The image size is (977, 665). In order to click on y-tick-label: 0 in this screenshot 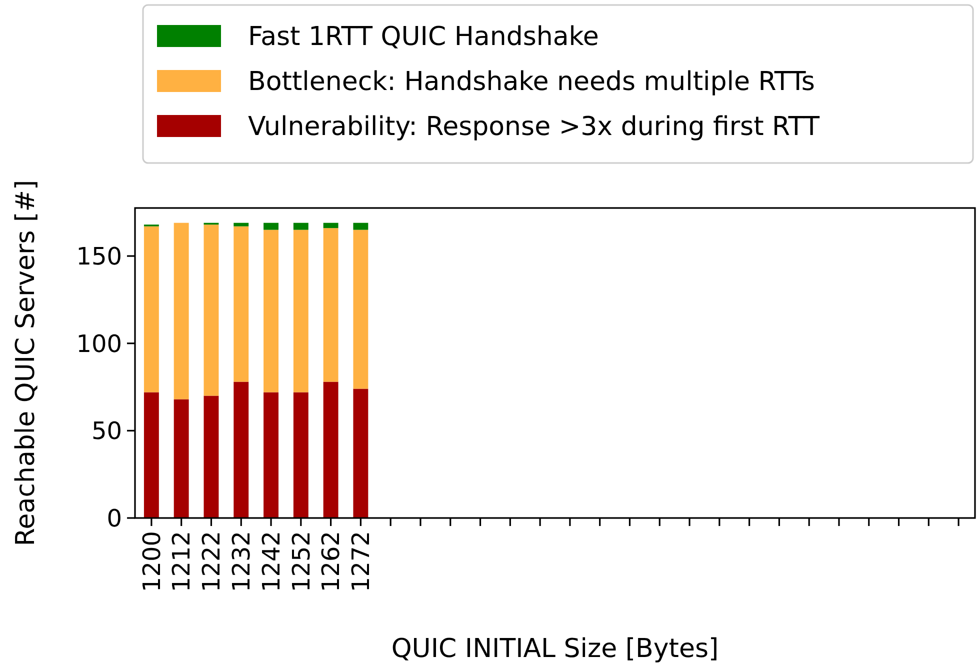, I will do `click(114, 518)`.